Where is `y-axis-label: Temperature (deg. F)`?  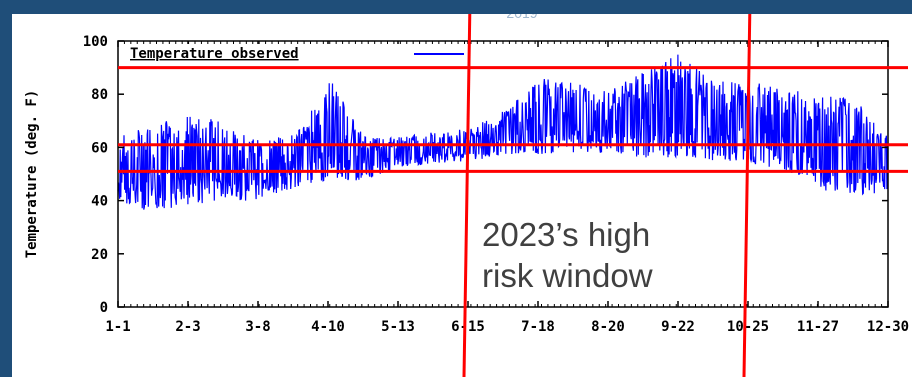 y-axis-label: Temperature (deg. F) is located at coordinates (32, 174).